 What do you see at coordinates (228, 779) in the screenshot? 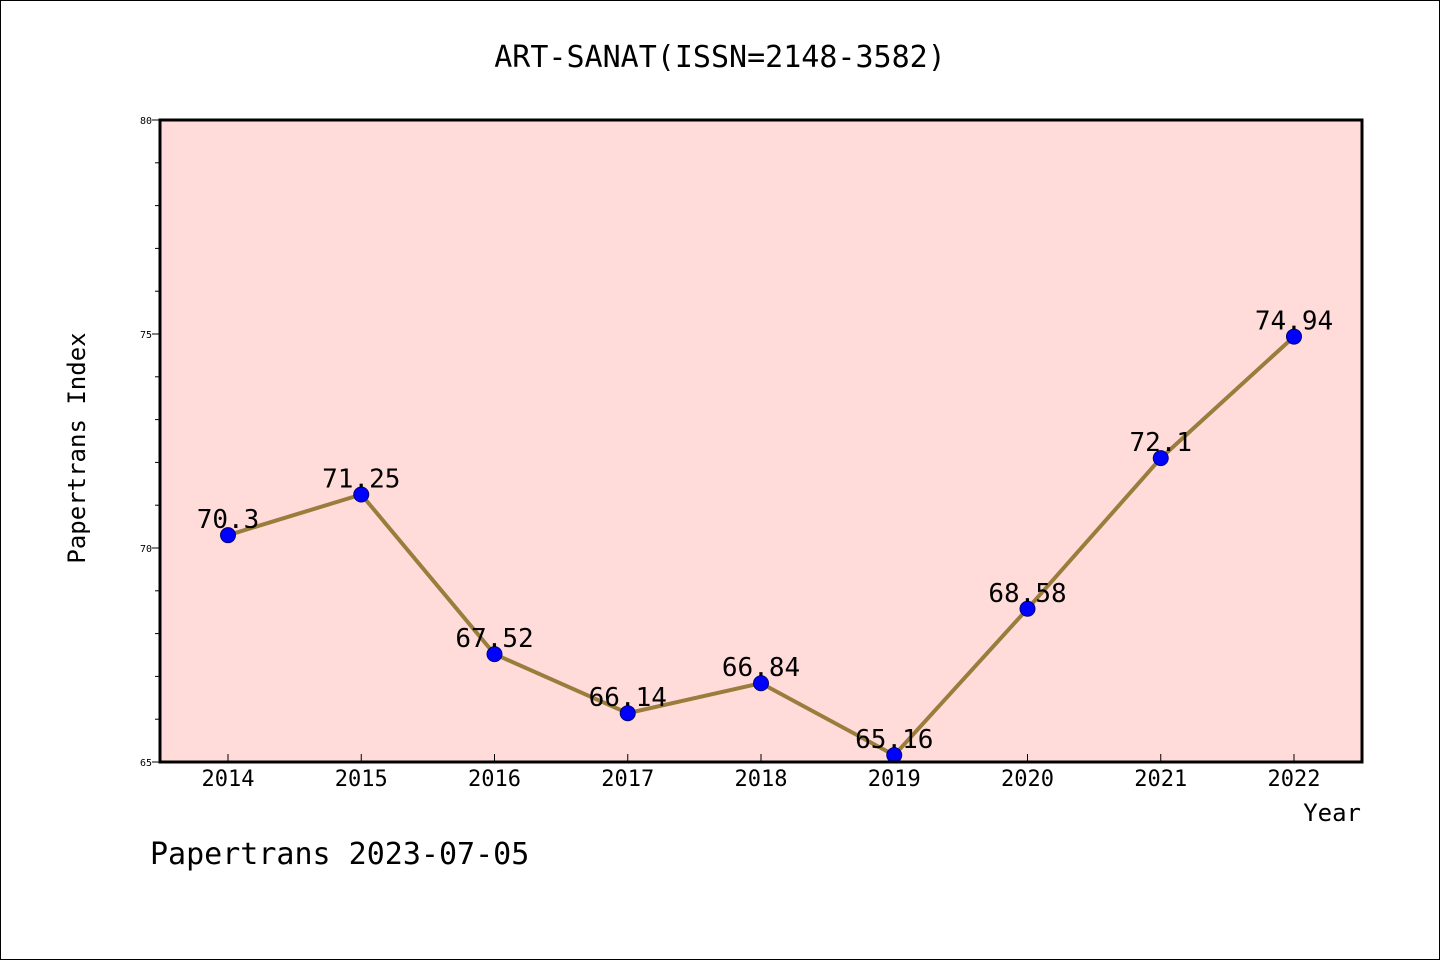
I see `x-tick-label: 2014` at bounding box center [228, 779].